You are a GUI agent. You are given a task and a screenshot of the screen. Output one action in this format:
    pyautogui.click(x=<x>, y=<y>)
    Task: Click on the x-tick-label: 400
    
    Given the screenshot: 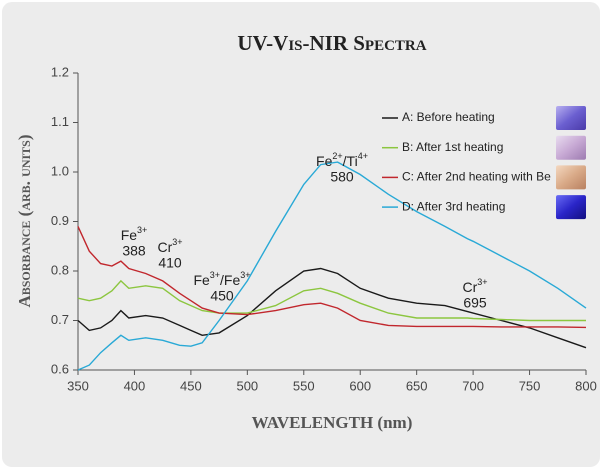 What is the action you would take?
    pyautogui.click(x=135, y=385)
    